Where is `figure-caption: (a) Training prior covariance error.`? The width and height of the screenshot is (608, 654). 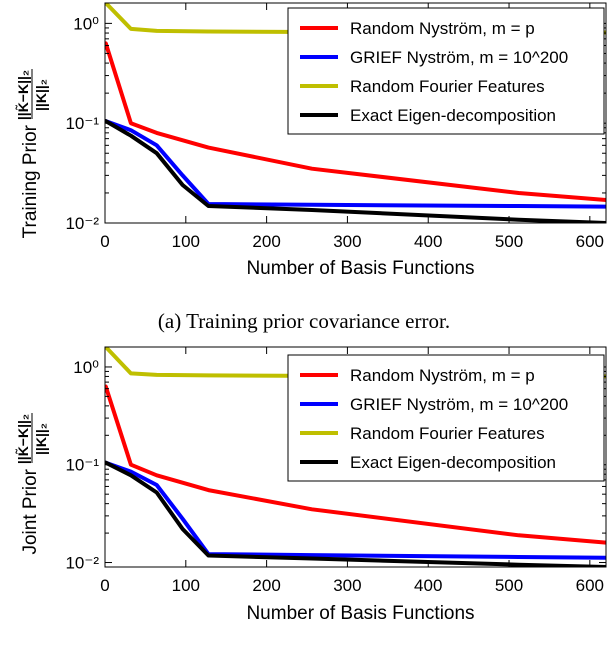
figure-caption: (a) Training prior covariance error. is located at coordinates (304, 321).